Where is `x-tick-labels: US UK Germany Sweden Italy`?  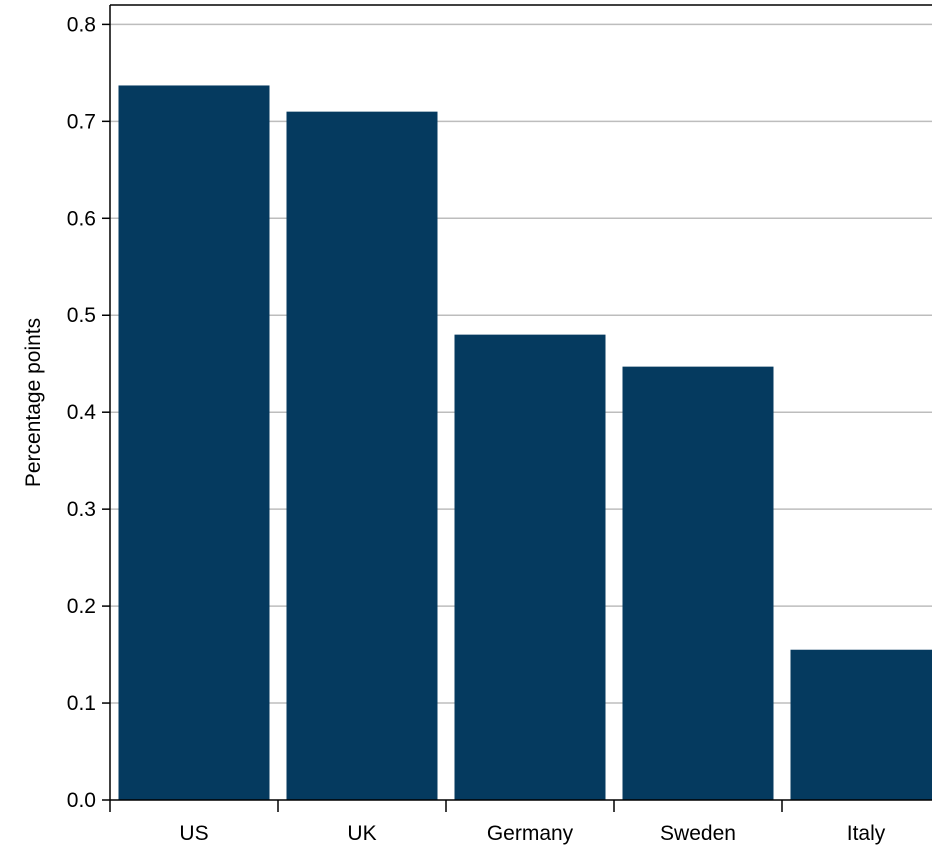
x-tick-labels: US UK Germany Sweden Italy is located at coordinates (532, 833).